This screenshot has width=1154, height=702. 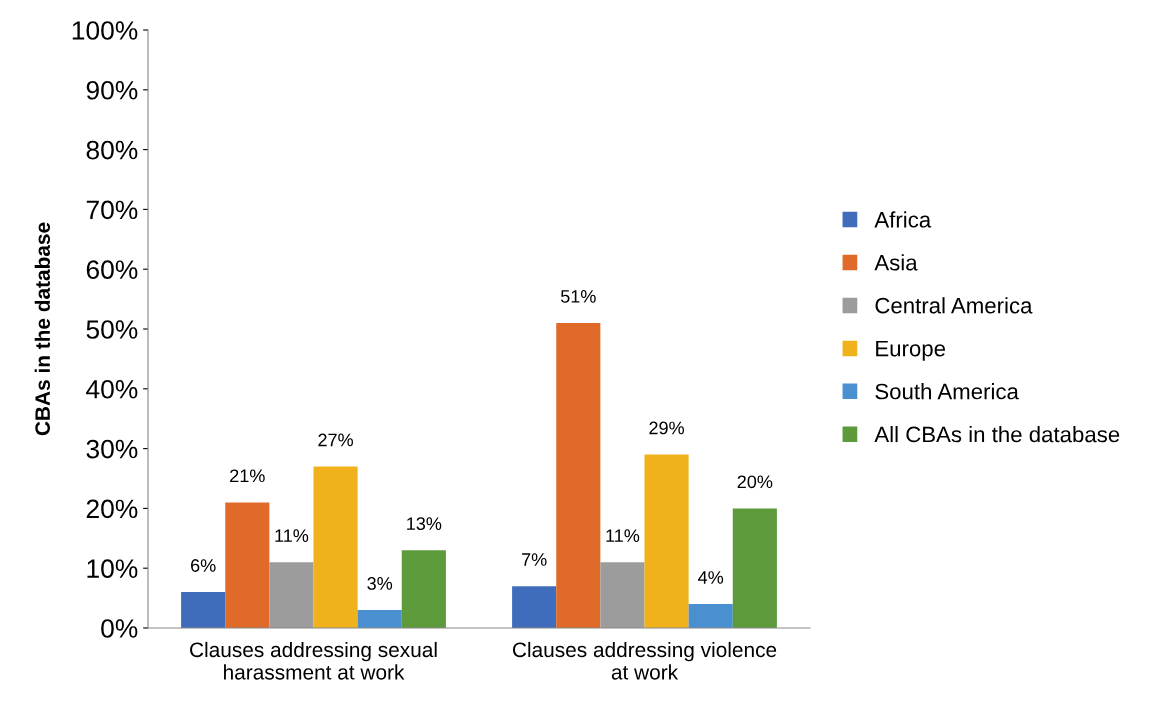 I want to click on x-tick-label: Clauses addressing violence at work, so click(x=644, y=660).